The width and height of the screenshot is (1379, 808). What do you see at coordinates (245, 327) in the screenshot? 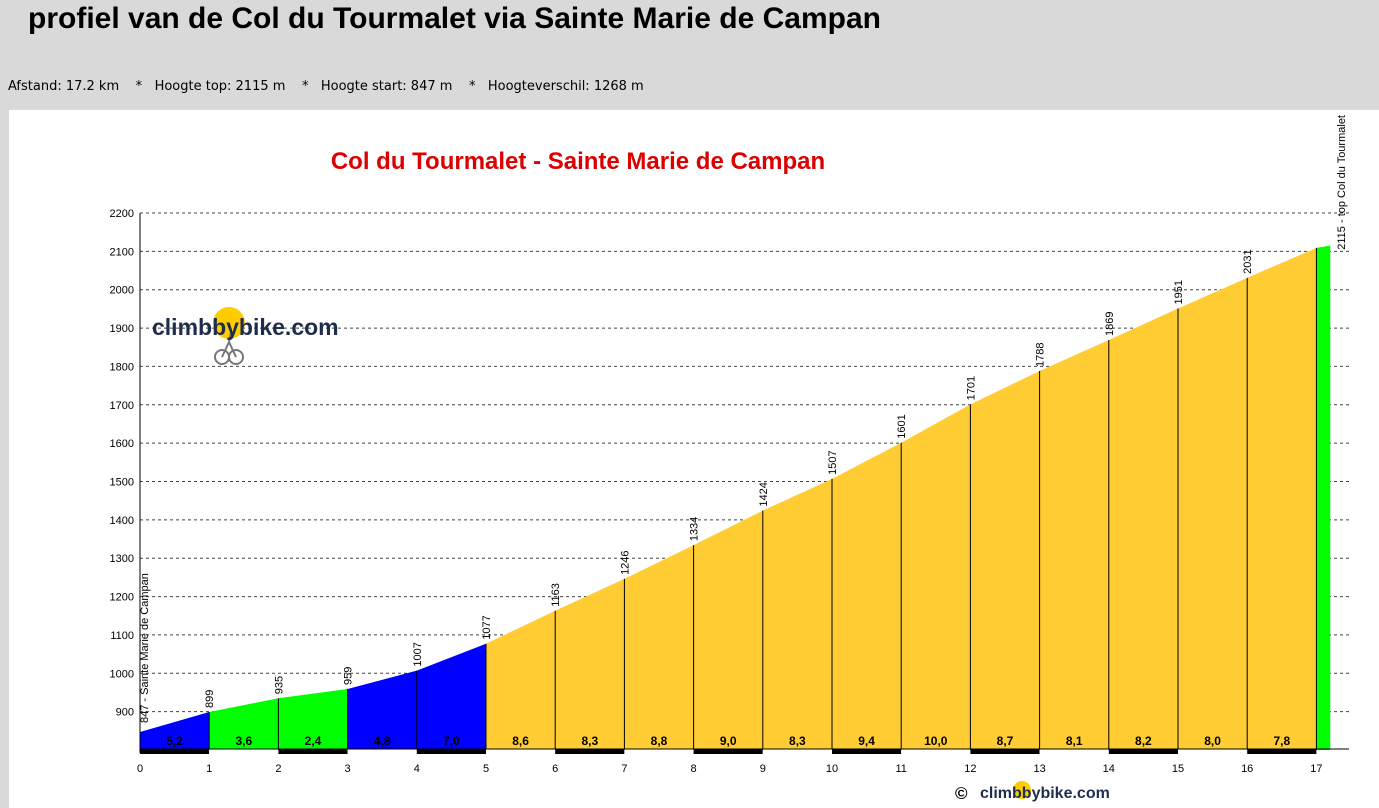
I see `logo-text: climbbybike.com` at bounding box center [245, 327].